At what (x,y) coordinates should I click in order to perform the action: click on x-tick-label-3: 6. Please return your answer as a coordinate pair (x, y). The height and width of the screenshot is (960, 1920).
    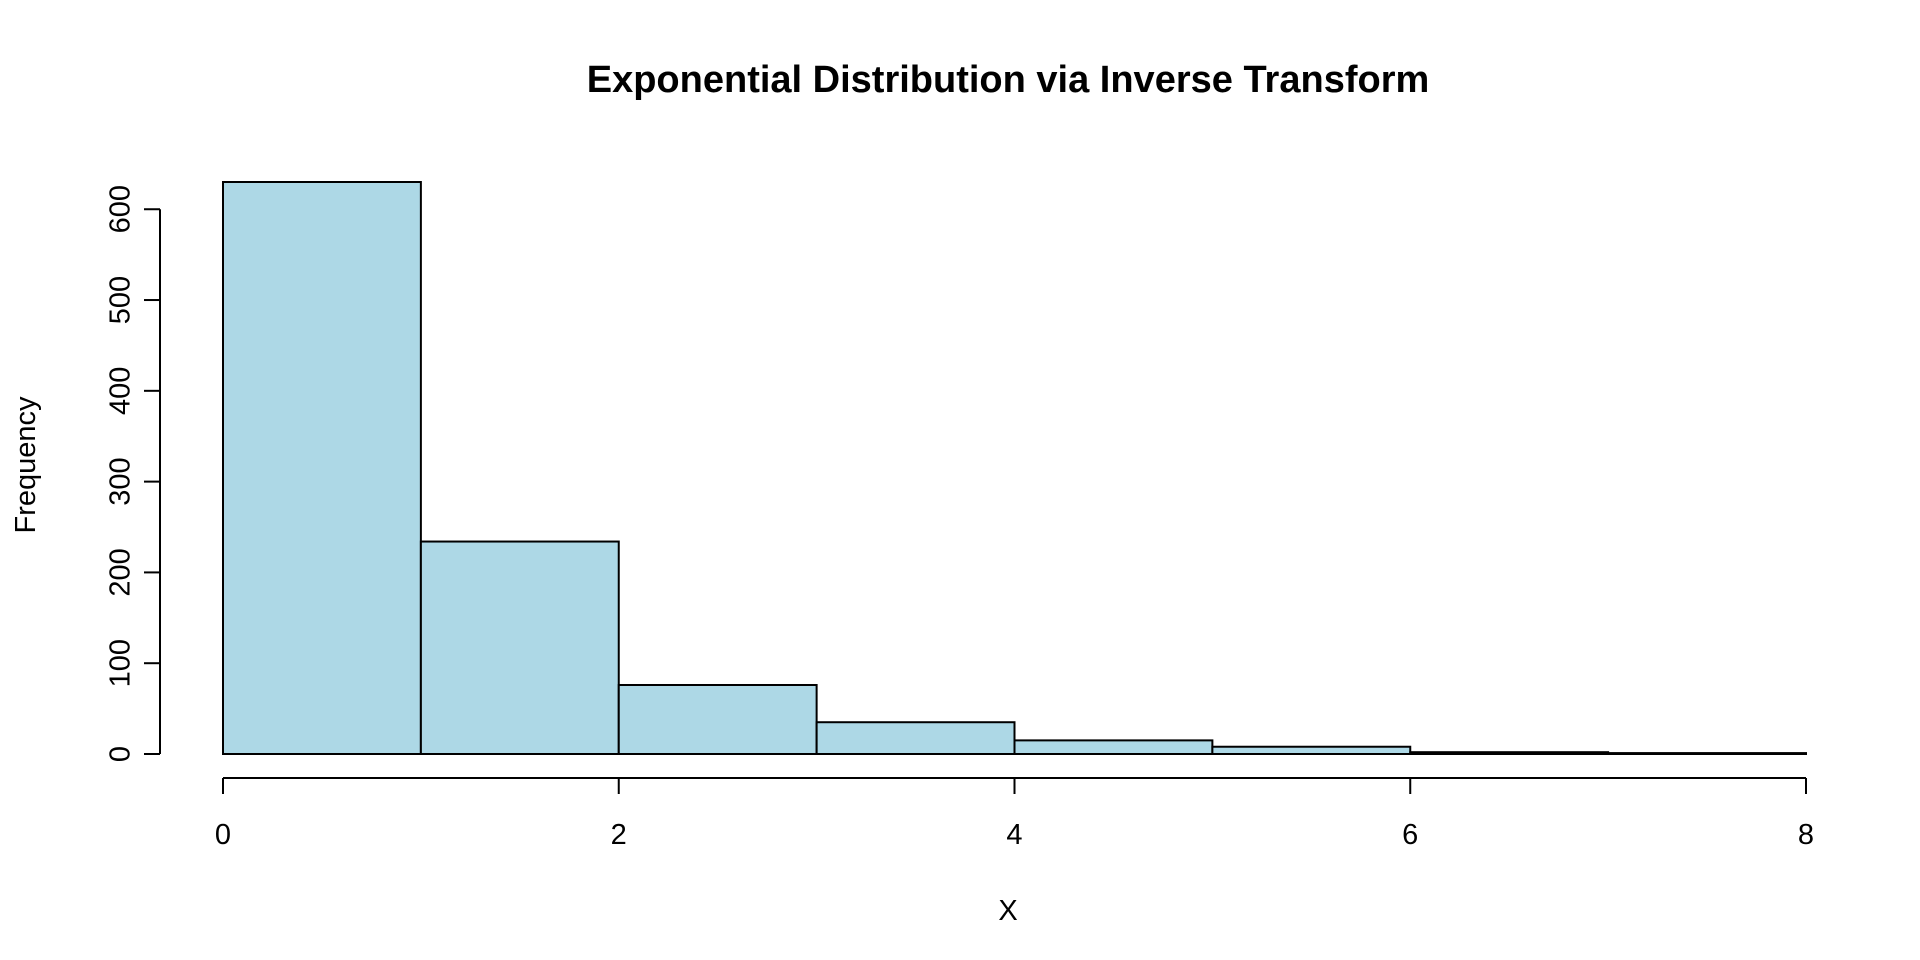
    Looking at the image, I should click on (1410, 835).